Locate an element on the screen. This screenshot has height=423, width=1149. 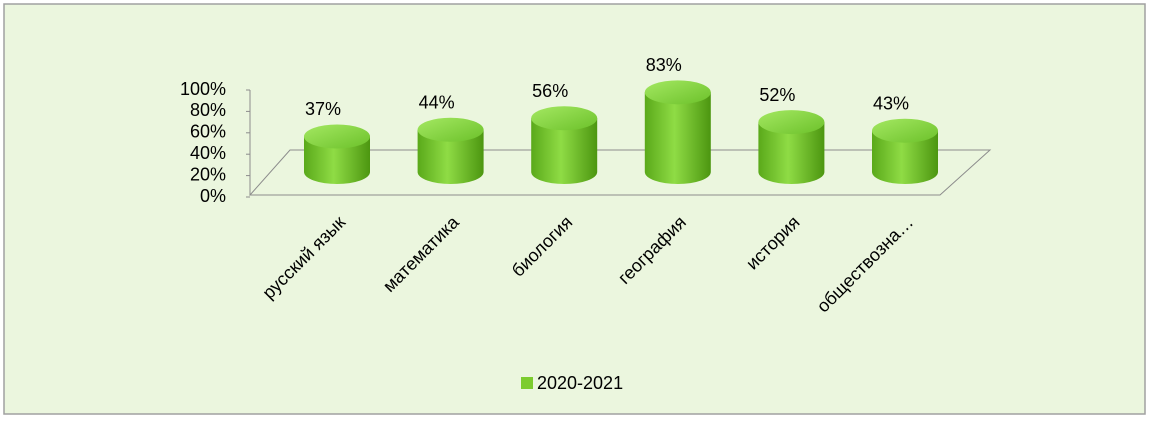
value-label: 52% is located at coordinates (777, 95).